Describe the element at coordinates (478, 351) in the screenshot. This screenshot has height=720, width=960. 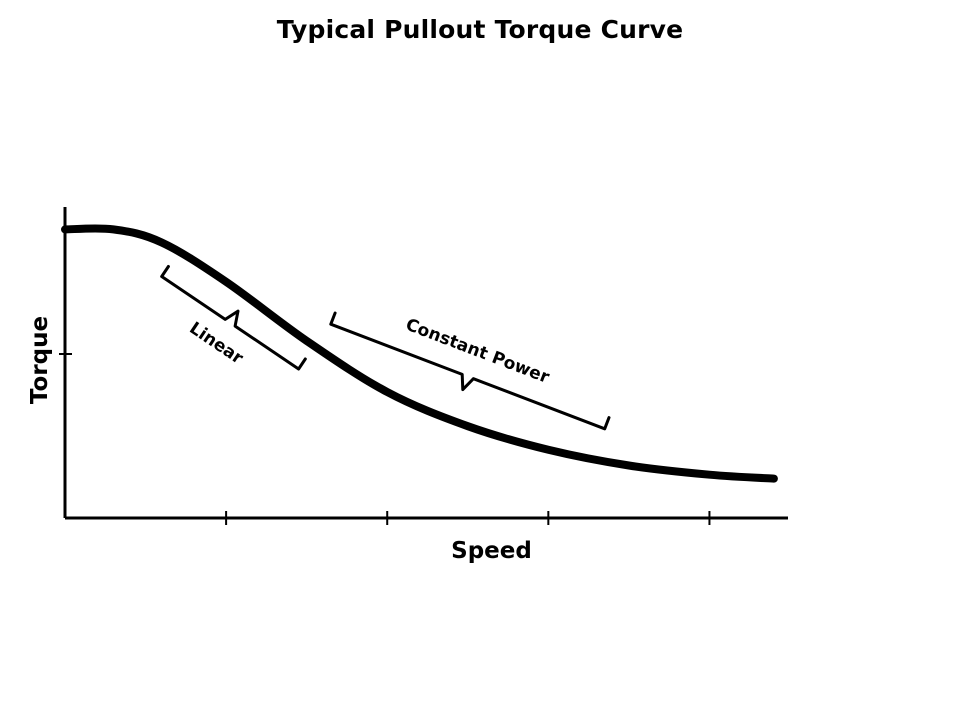
I see `constant-power-region-label: Constant Power` at that location.